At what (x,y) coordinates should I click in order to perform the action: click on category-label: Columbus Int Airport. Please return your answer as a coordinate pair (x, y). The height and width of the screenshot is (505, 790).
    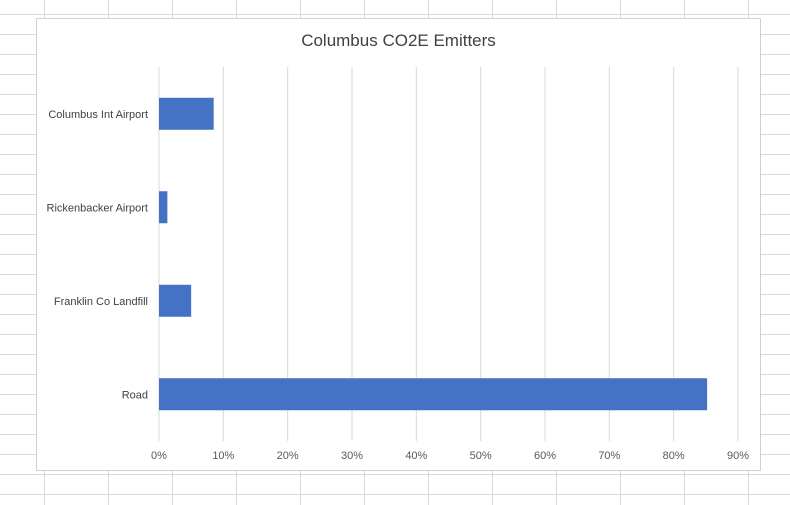
    Looking at the image, I should click on (98, 115).